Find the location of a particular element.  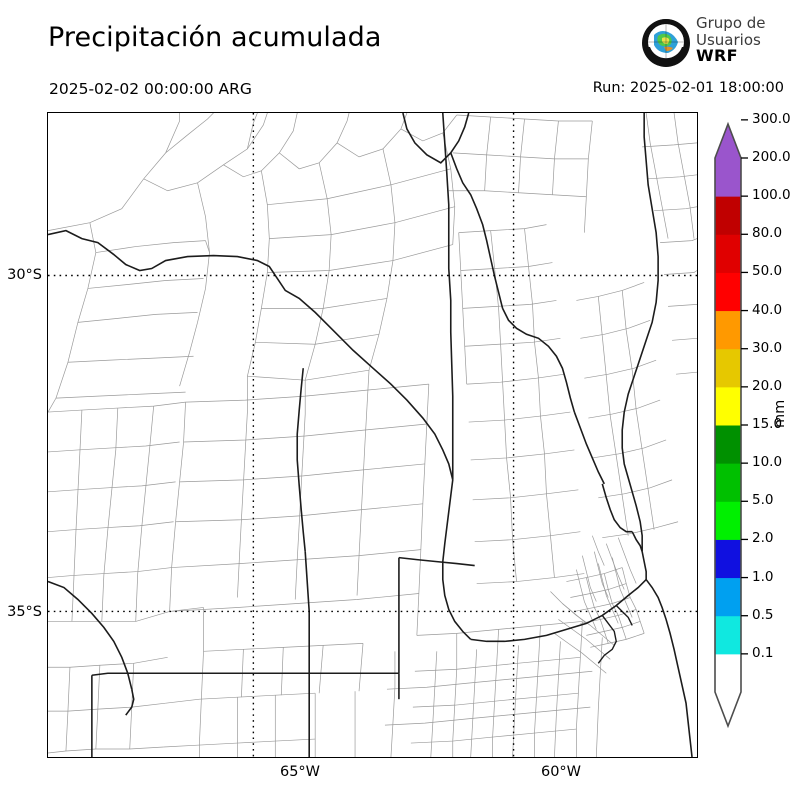

colorbar-tick-label: 80.0 is located at coordinates (767, 233).